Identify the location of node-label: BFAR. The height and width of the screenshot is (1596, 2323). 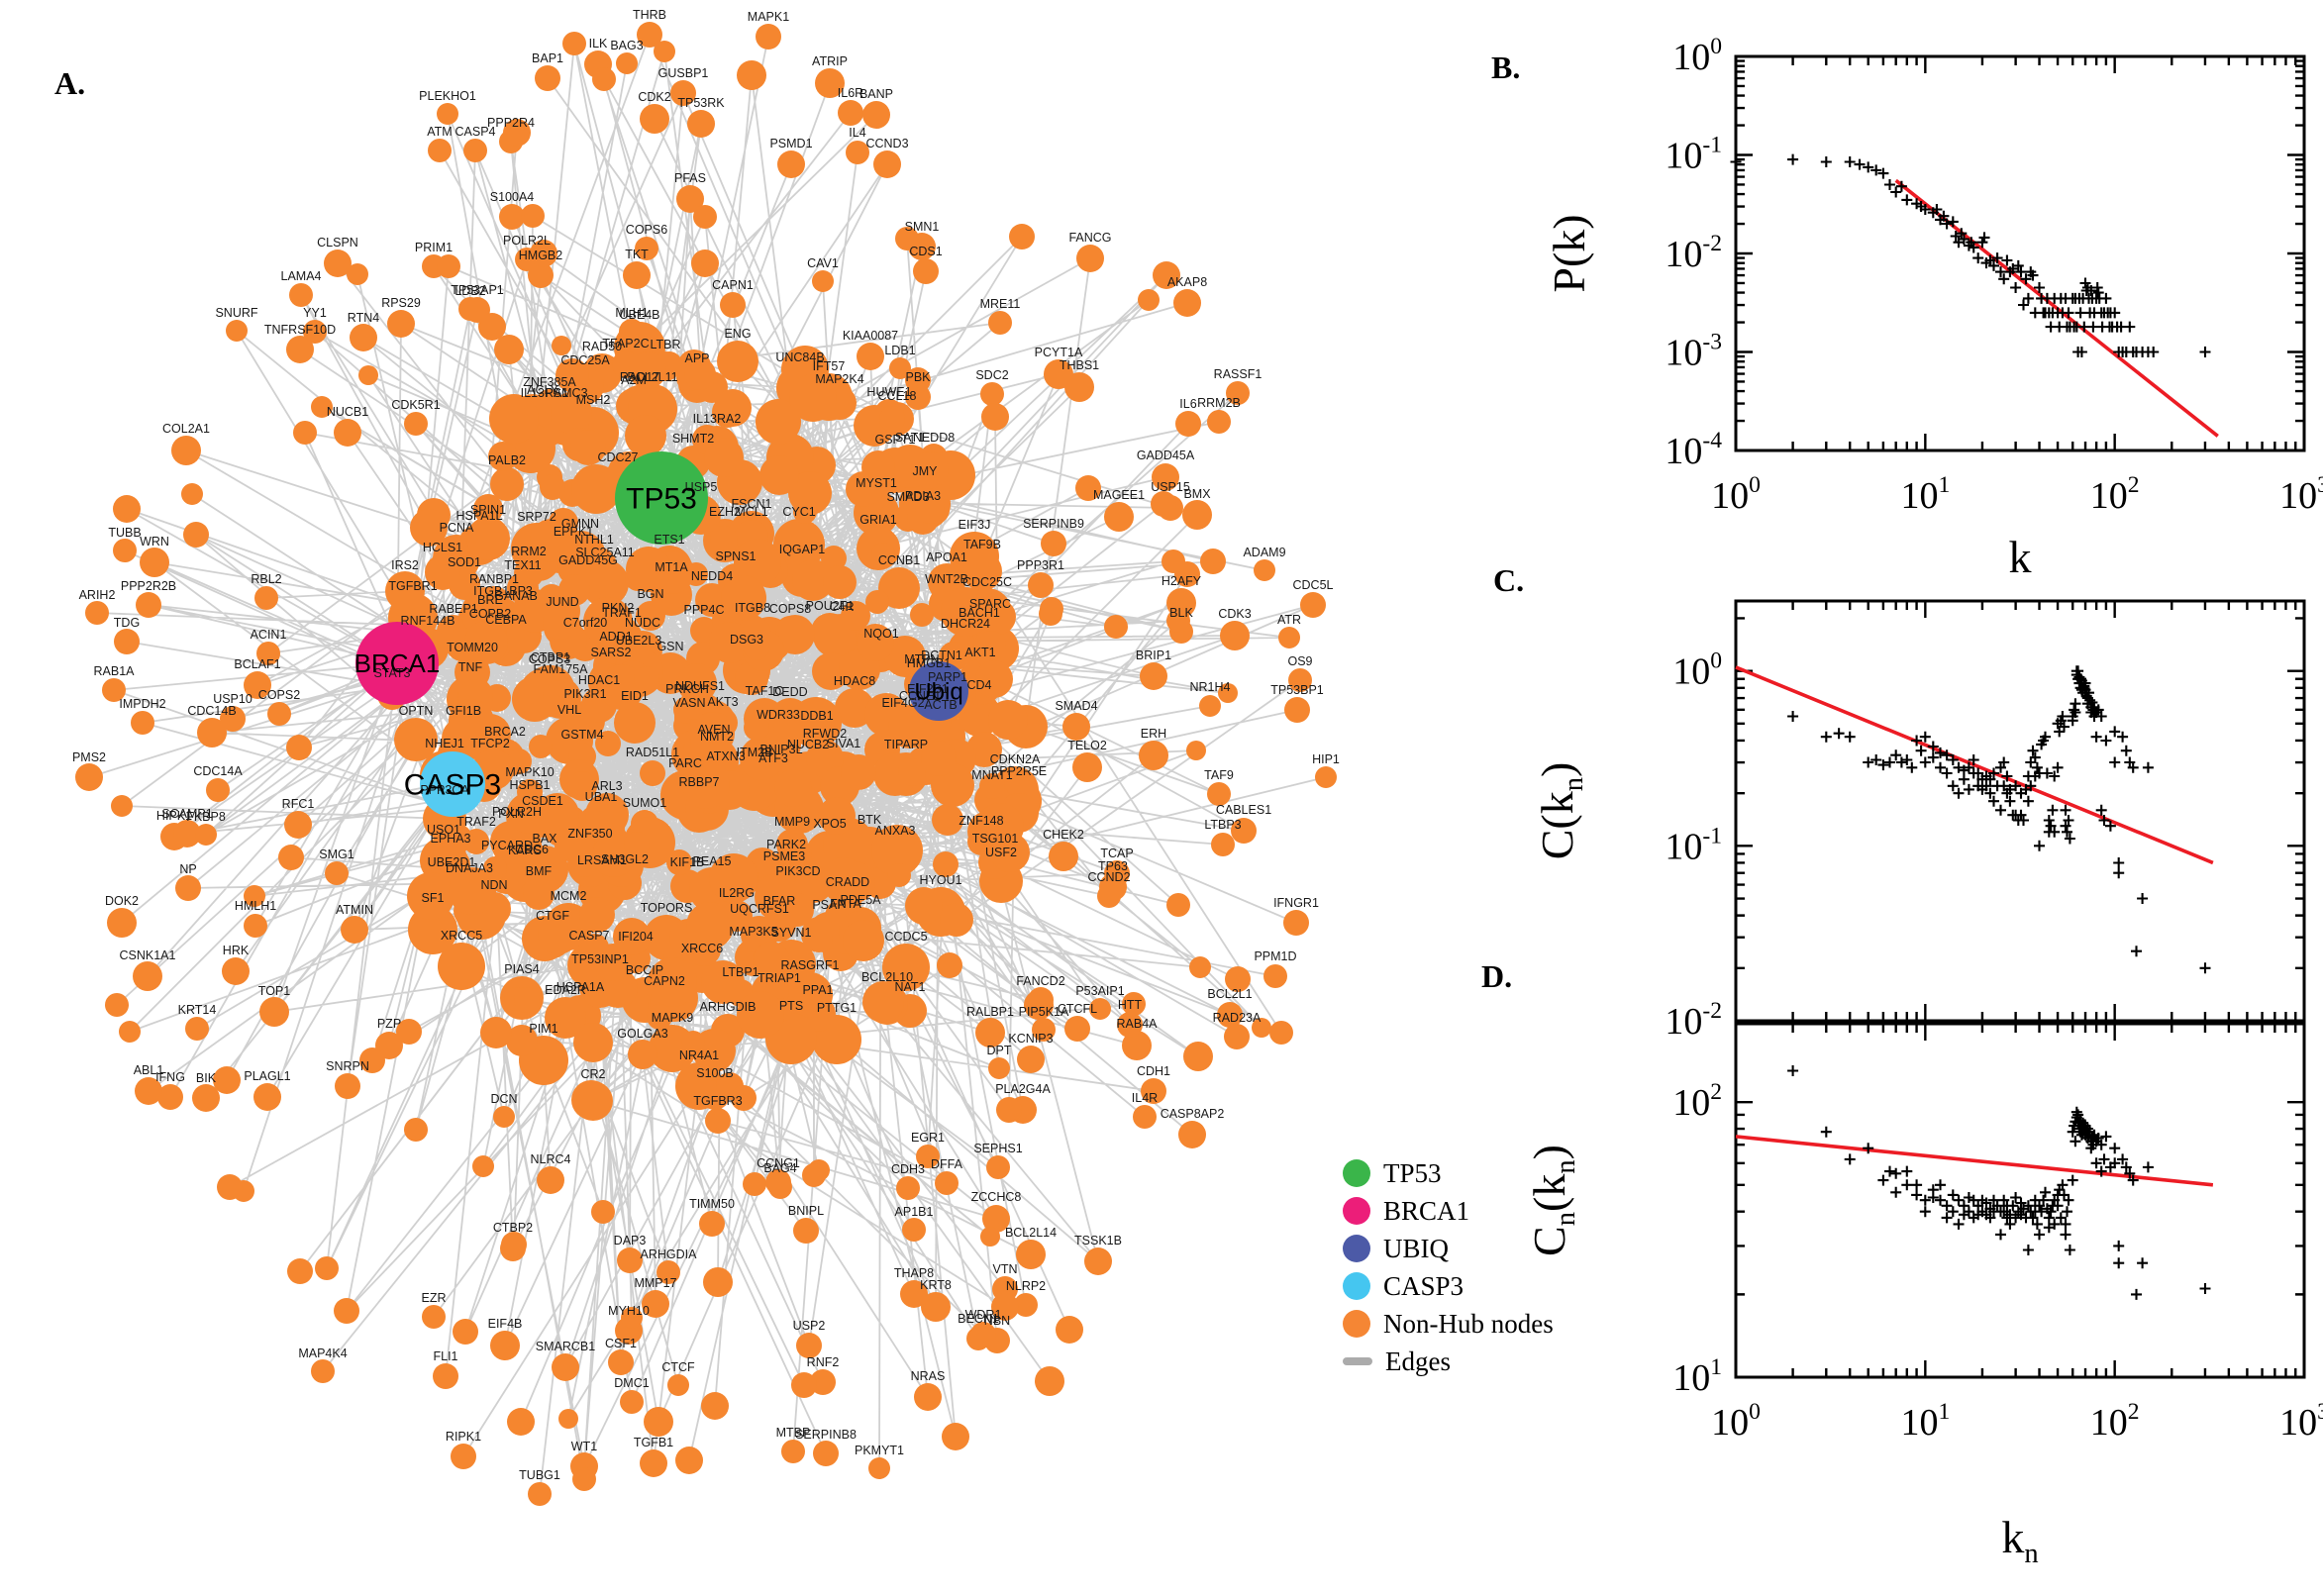
(780, 901).